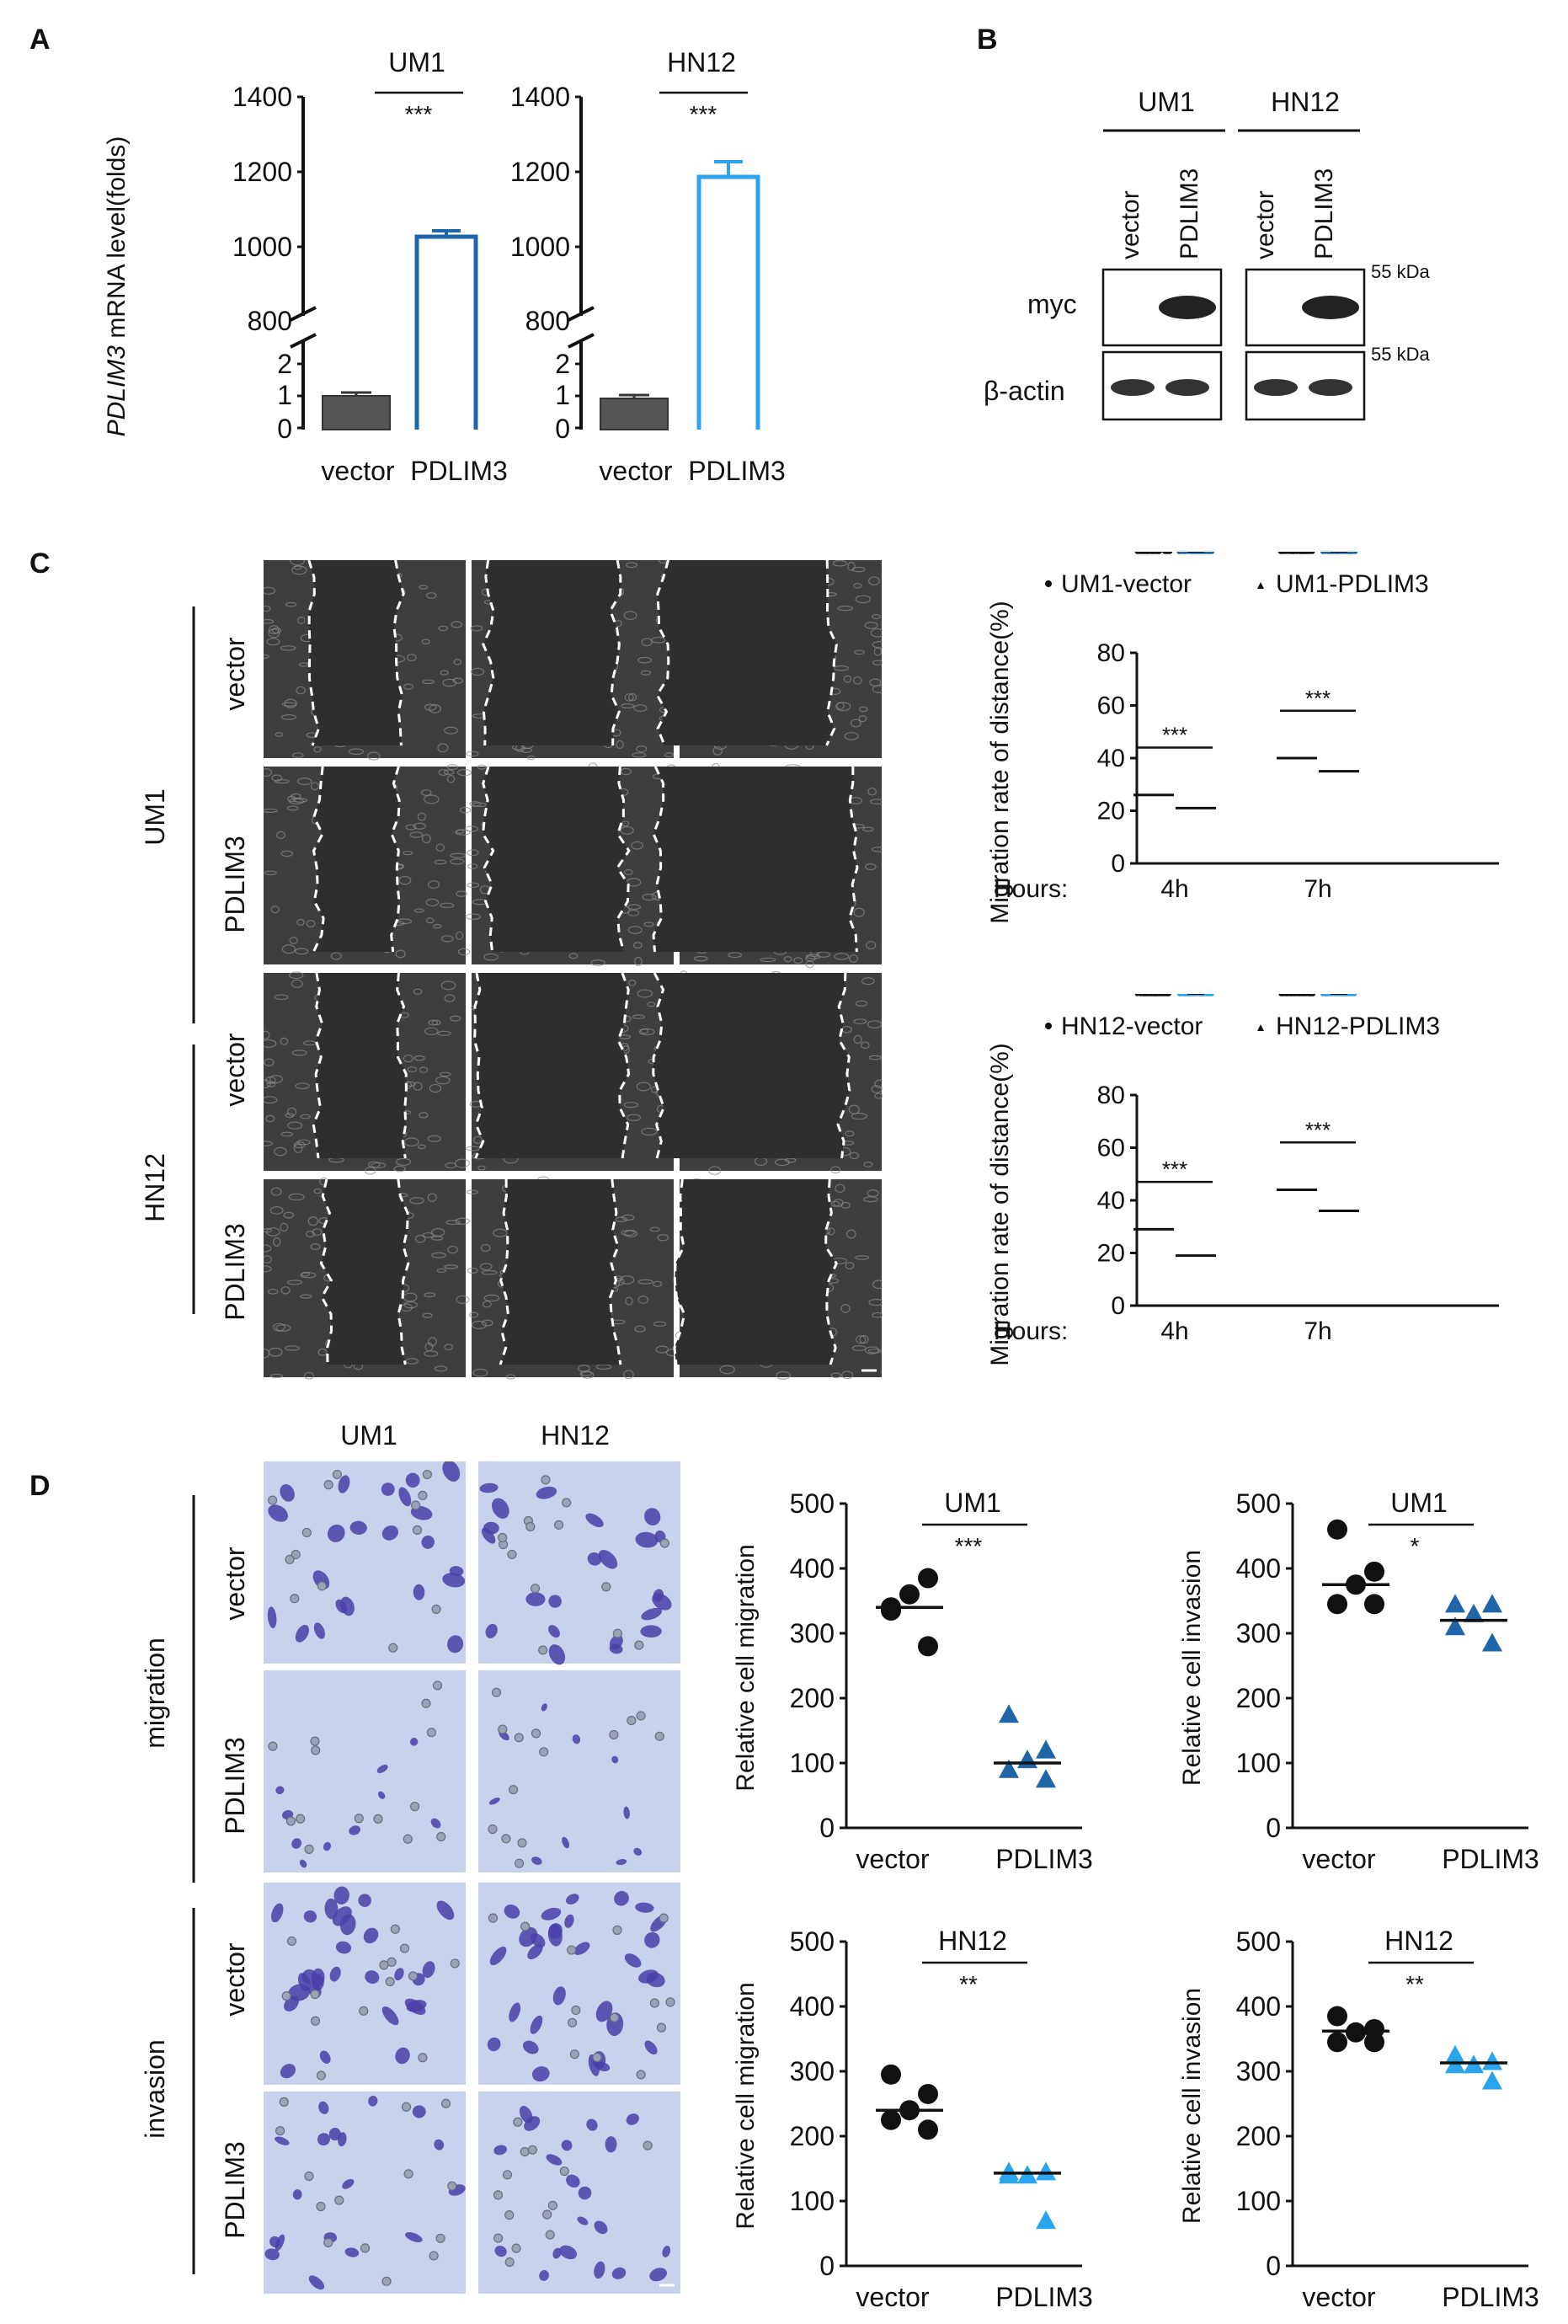 This screenshot has height=2324, width=1568. What do you see at coordinates (1132, 1026) in the screenshot?
I see `legend-label: HN12-vector` at bounding box center [1132, 1026].